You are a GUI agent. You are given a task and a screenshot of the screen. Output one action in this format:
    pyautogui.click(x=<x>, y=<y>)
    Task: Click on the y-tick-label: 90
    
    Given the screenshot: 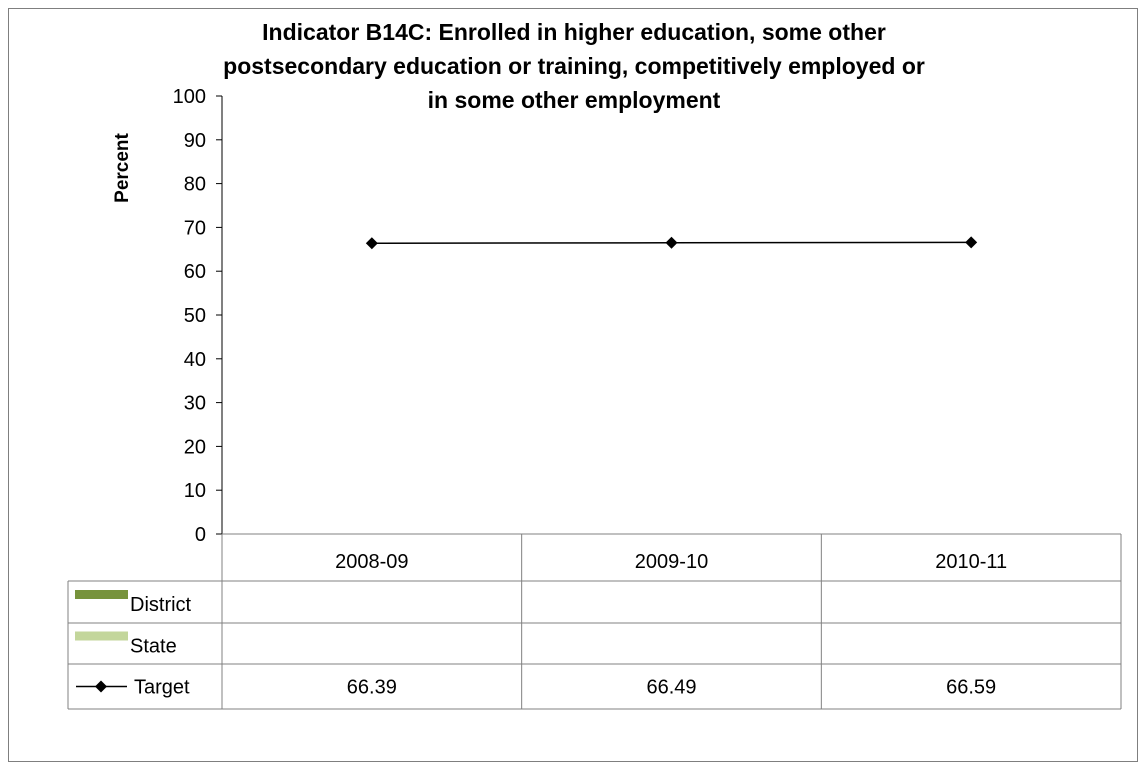 What is the action you would take?
    pyautogui.click(x=195, y=141)
    